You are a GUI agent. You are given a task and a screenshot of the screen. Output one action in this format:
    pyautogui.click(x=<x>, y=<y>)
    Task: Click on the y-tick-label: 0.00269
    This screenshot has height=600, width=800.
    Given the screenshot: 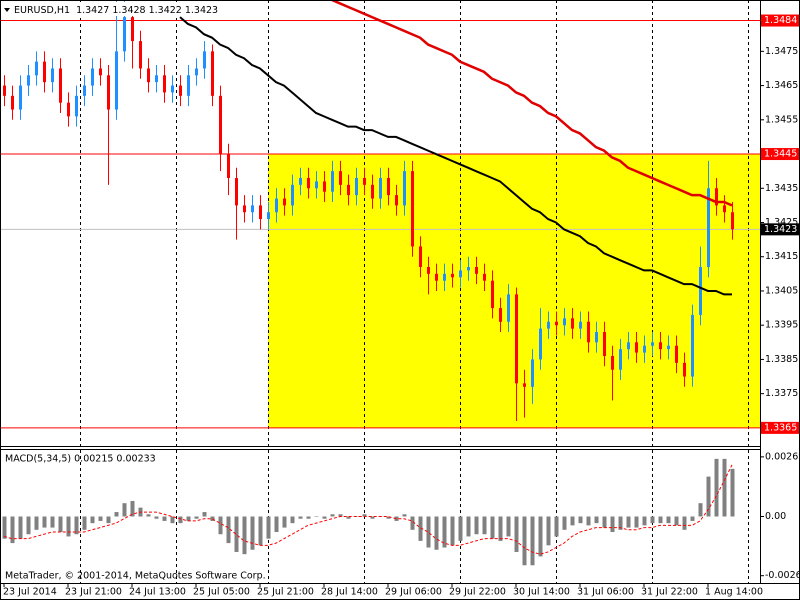 What is the action you would take?
    pyautogui.click(x=782, y=456)
    